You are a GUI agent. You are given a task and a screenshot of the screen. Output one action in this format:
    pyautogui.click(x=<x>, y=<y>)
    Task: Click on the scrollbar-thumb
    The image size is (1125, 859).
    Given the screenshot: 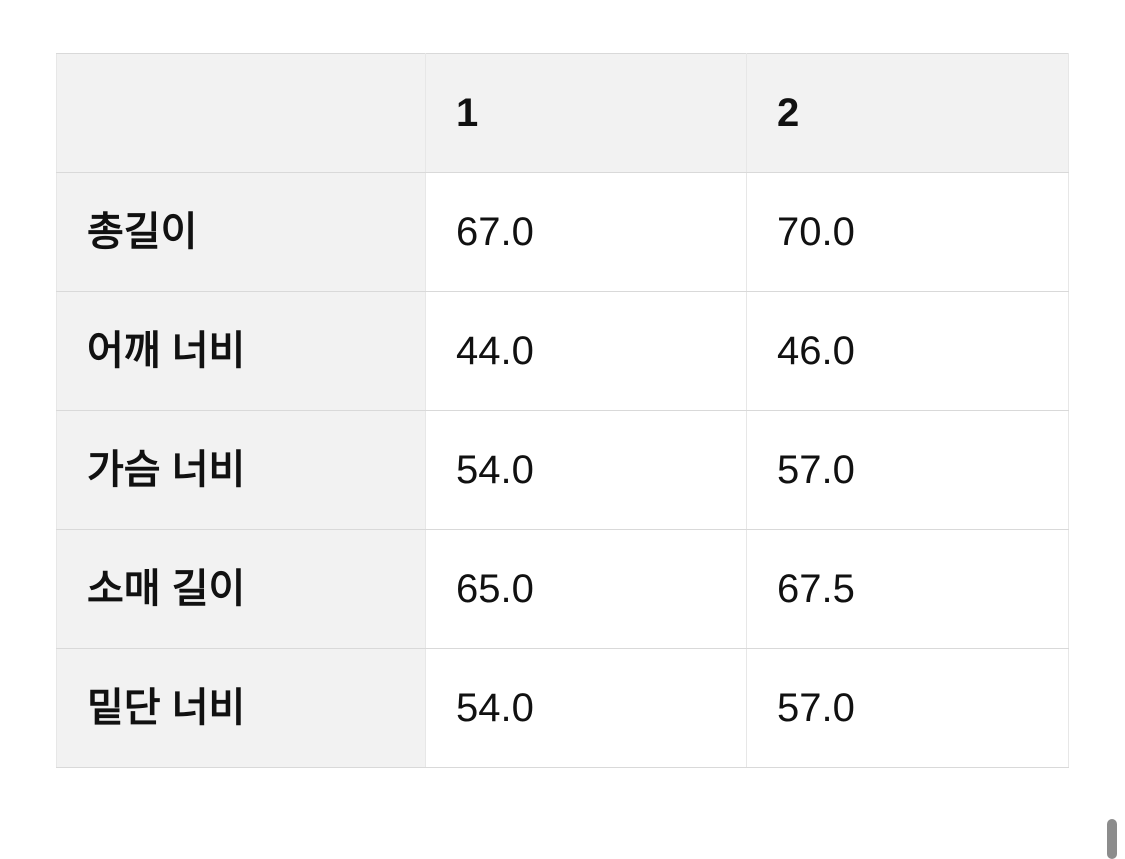 What is the action you would take?
    pyautogui.click(x=1112, y=839)
    